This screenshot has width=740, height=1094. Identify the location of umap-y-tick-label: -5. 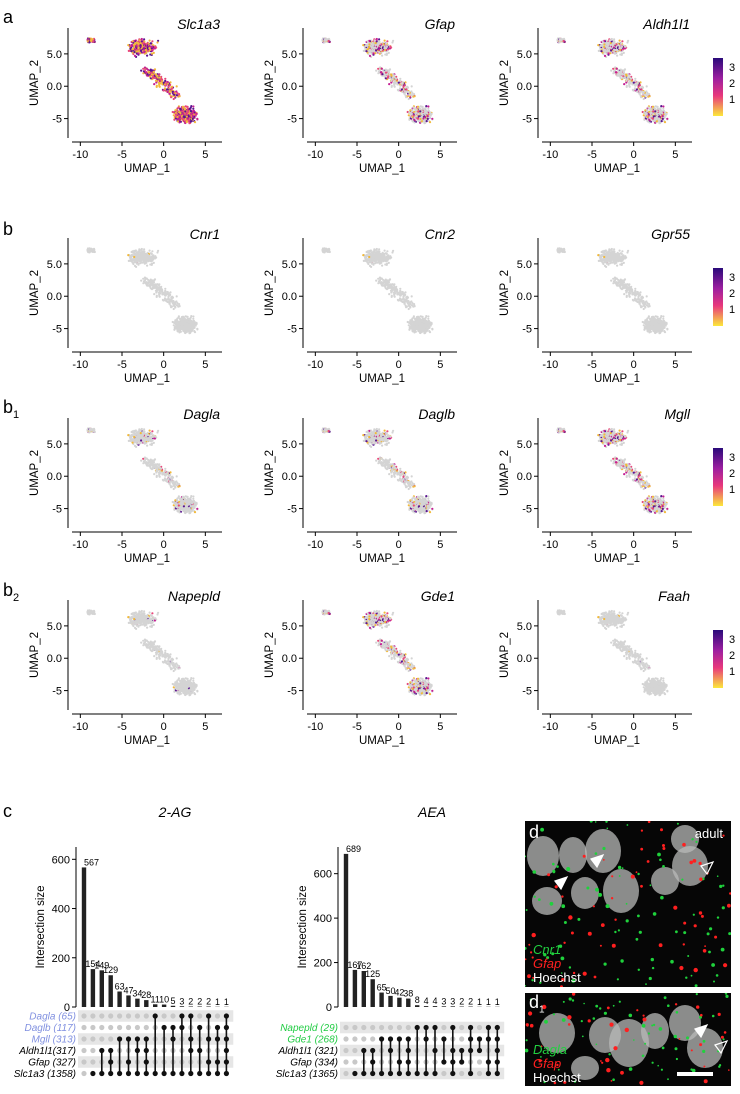
(57, 120).